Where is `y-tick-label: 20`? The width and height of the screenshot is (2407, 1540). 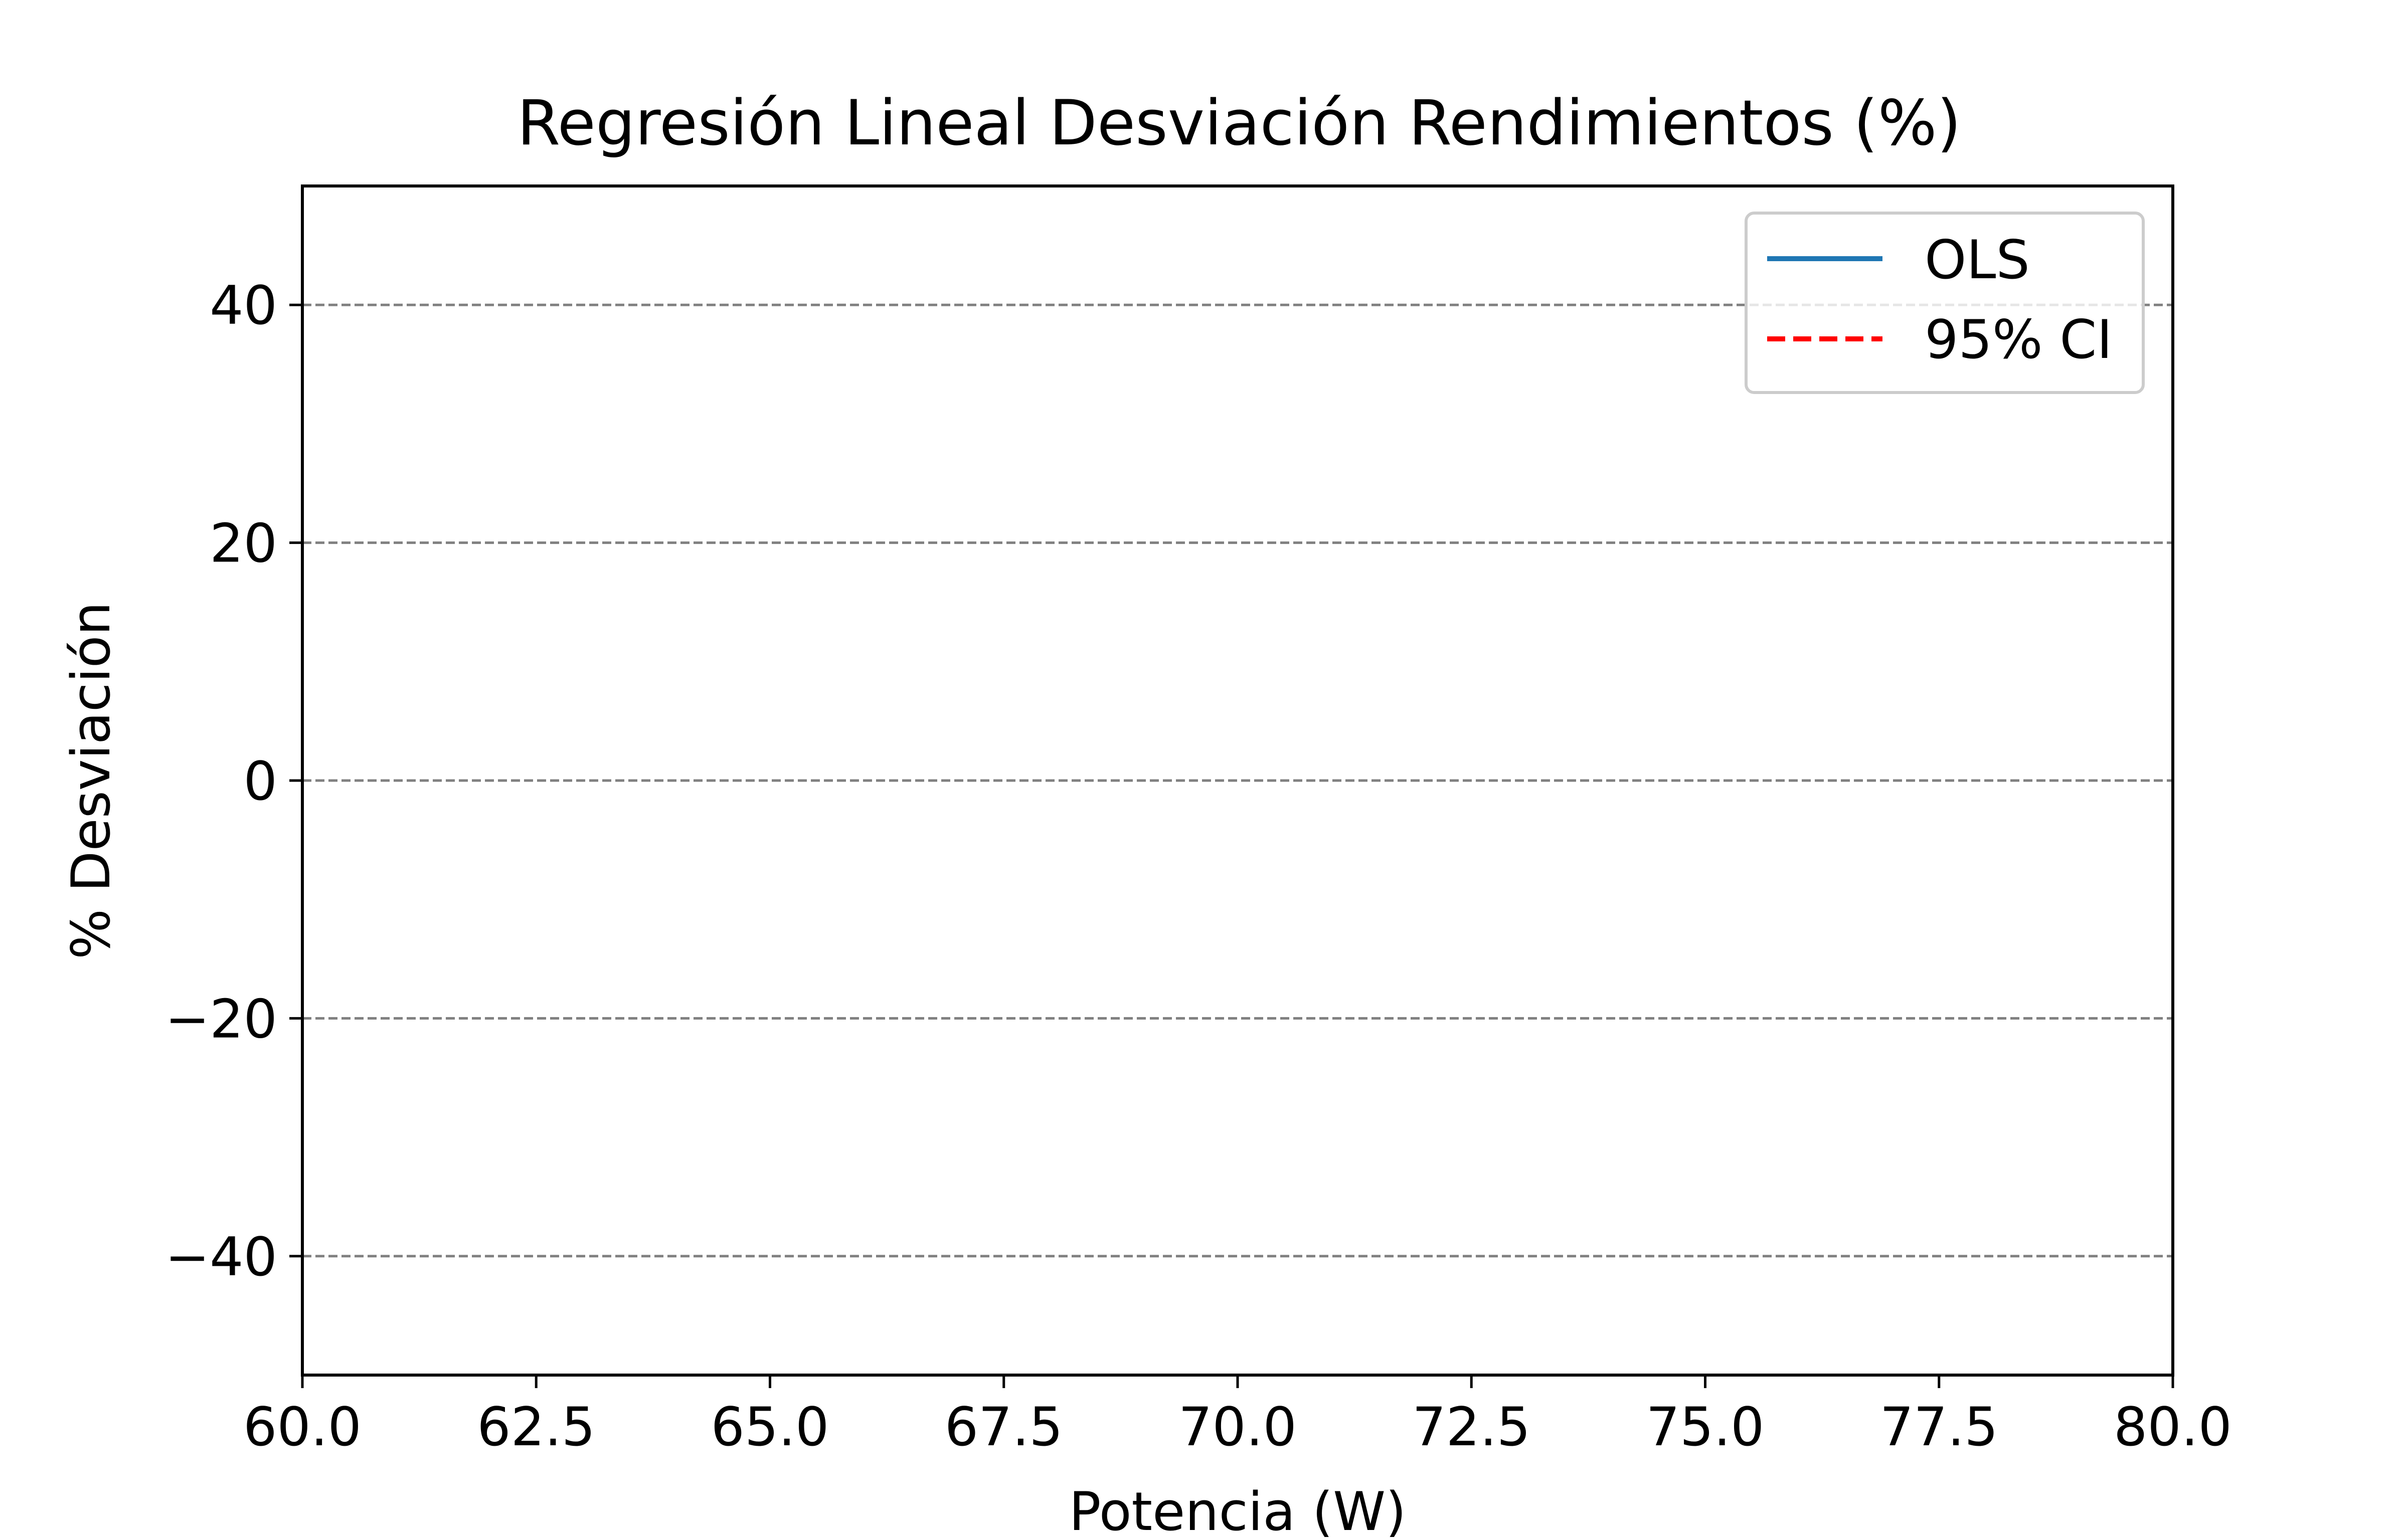 y-tick-label: 20 is located at coordinates (243, 544).